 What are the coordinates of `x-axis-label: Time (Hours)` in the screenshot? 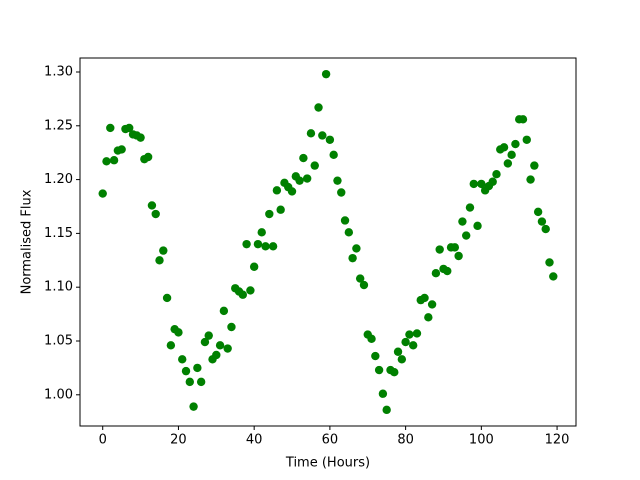 It's located at (327, 463).